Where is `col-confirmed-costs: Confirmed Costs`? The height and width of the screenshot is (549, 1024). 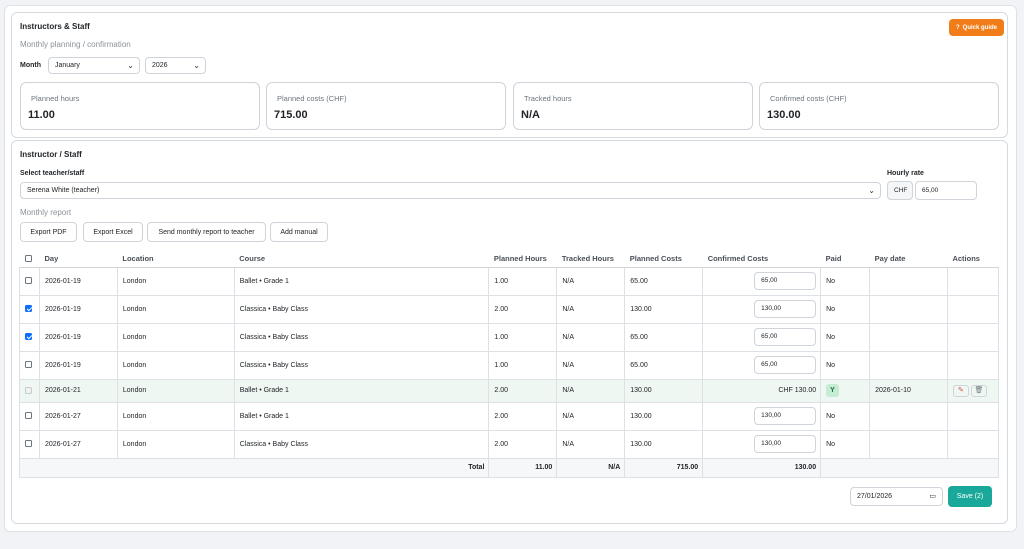 col-confirmed-costs: Confirmed Costs is located at coordinates (761, 259).